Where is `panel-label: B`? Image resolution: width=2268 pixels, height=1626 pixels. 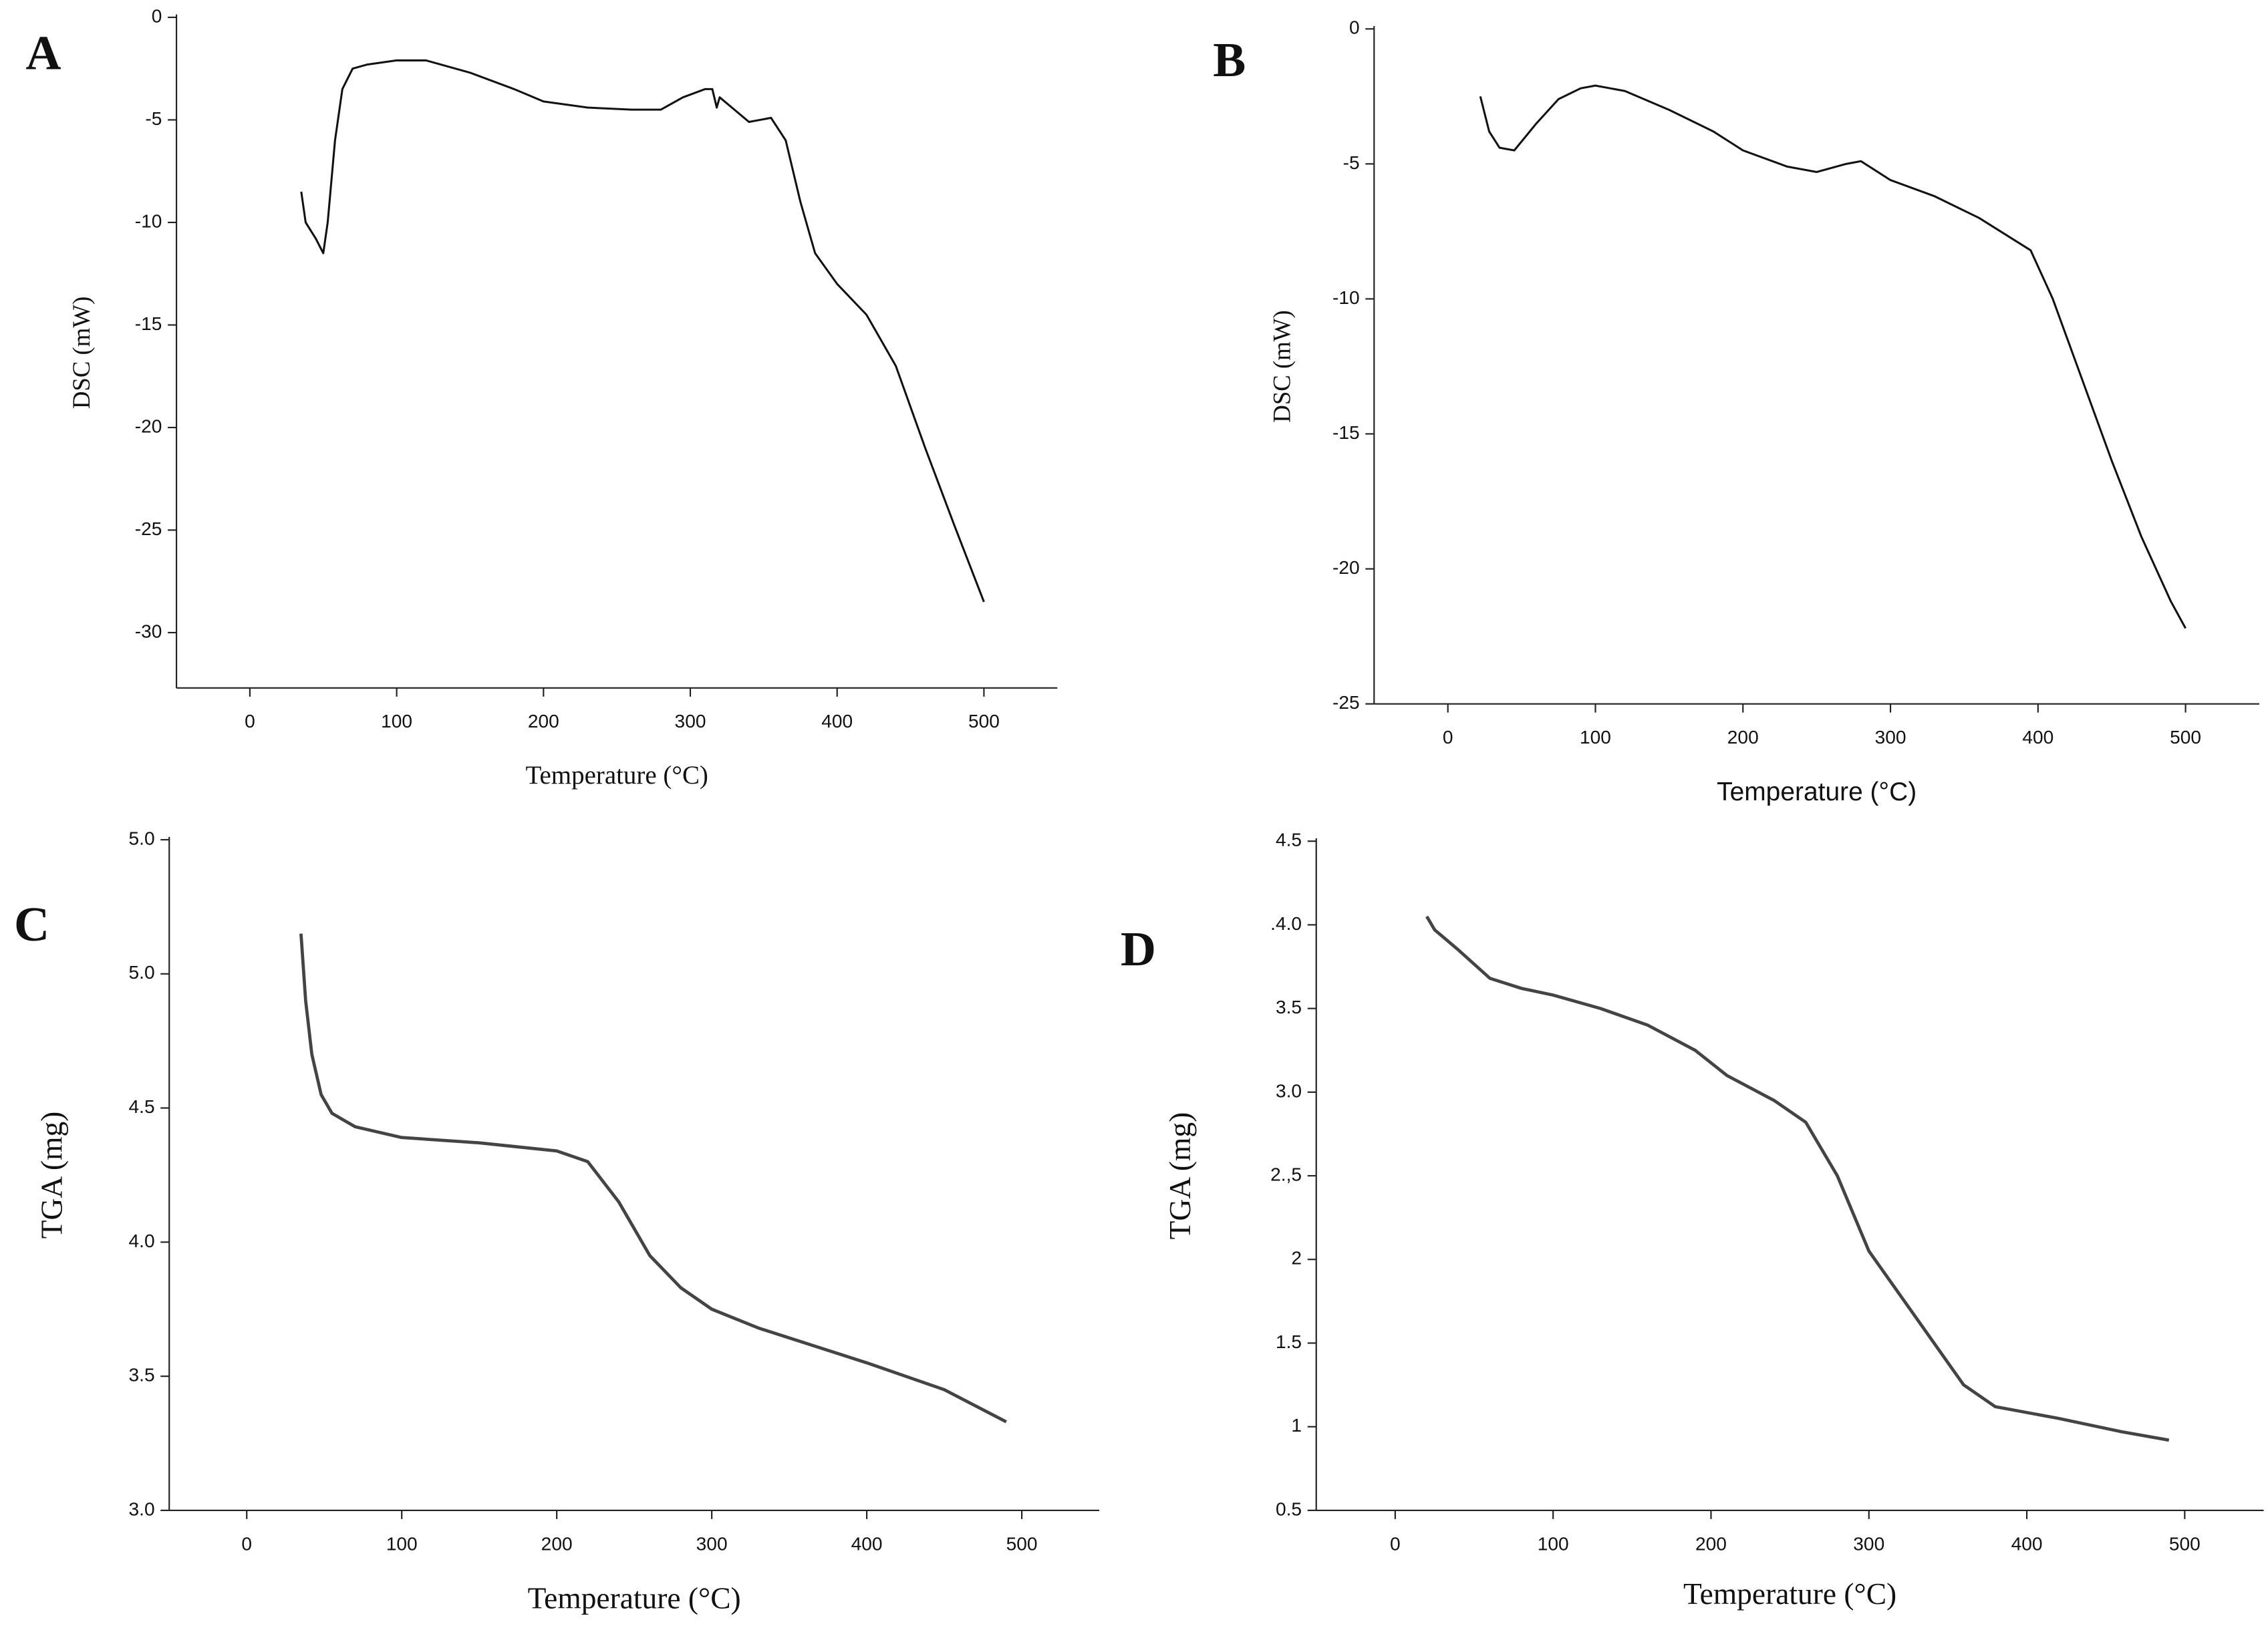
panel-label: B is located at coordinates (1229, 59).